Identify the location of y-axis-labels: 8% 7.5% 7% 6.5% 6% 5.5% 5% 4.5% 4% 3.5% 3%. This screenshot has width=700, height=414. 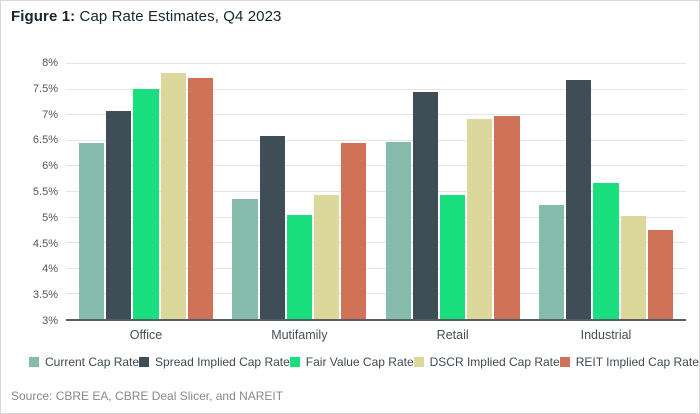
(29, 192).